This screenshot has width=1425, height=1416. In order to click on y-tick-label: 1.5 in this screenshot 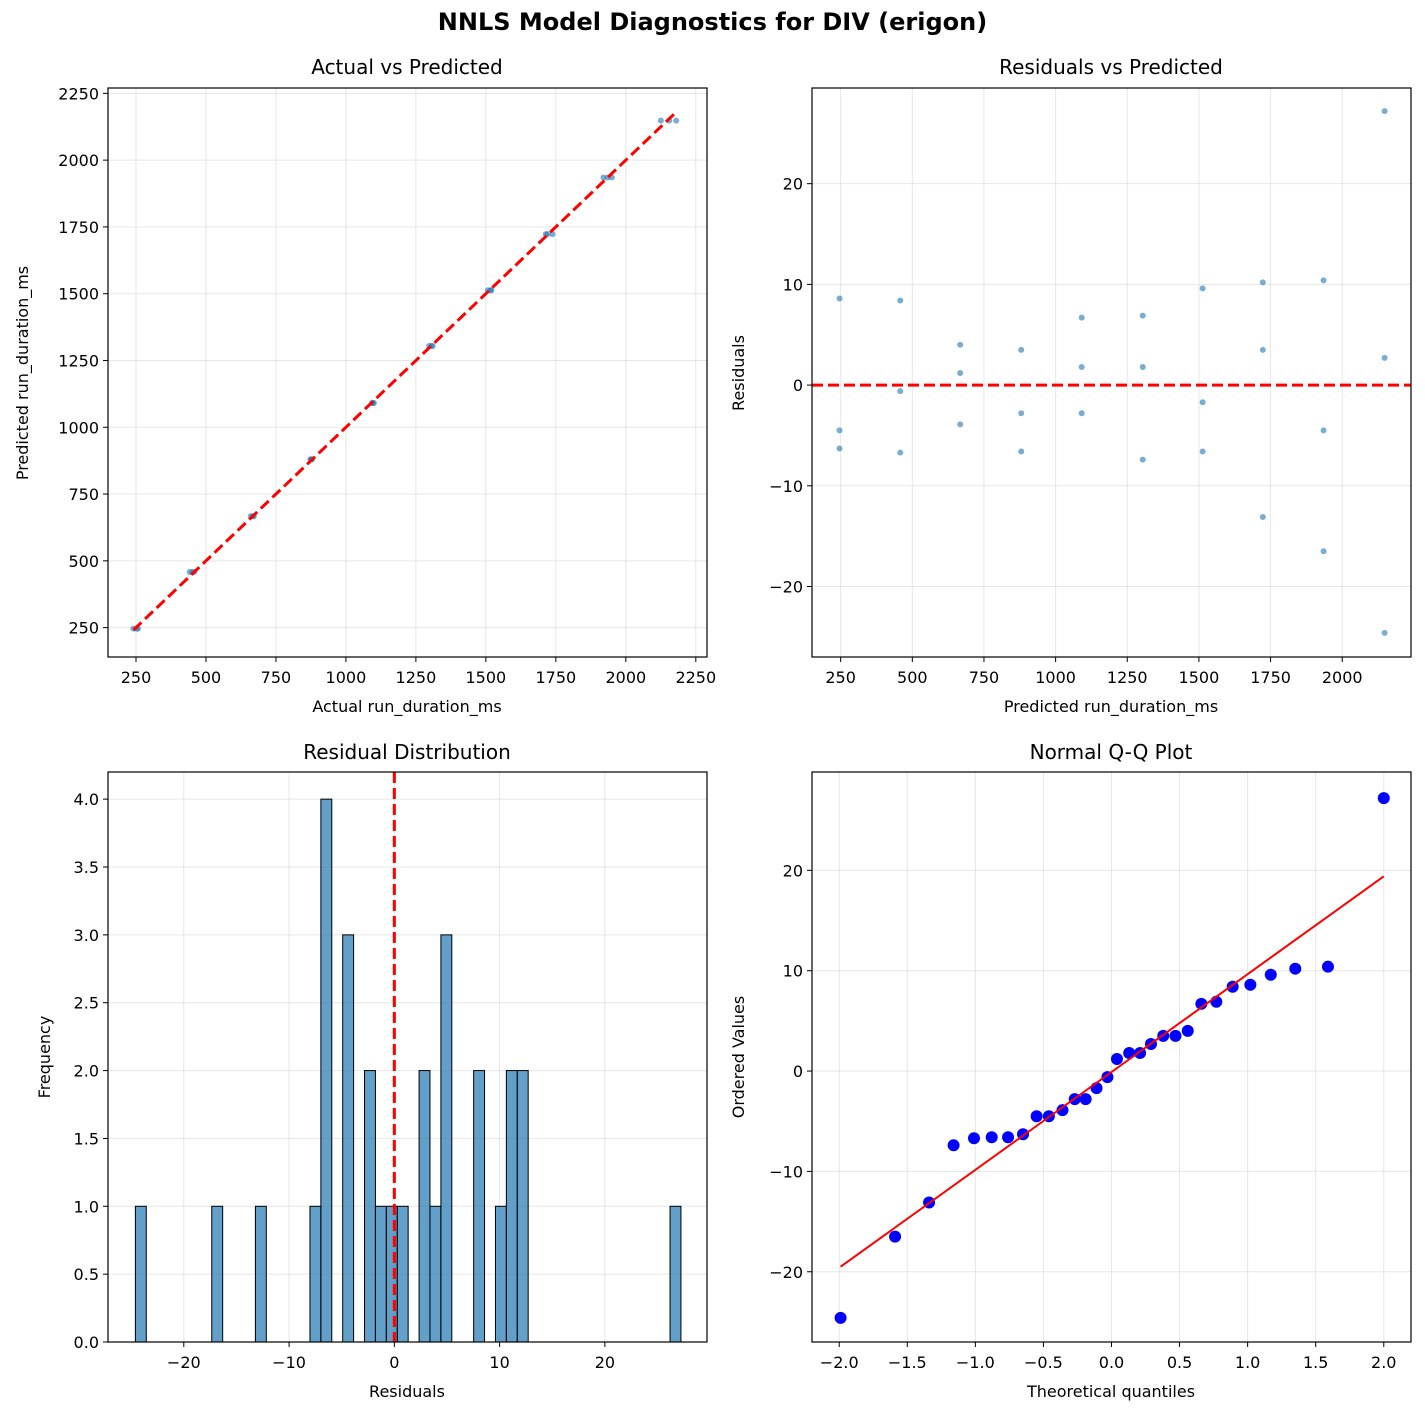, I will do `click(86, 1138)`.